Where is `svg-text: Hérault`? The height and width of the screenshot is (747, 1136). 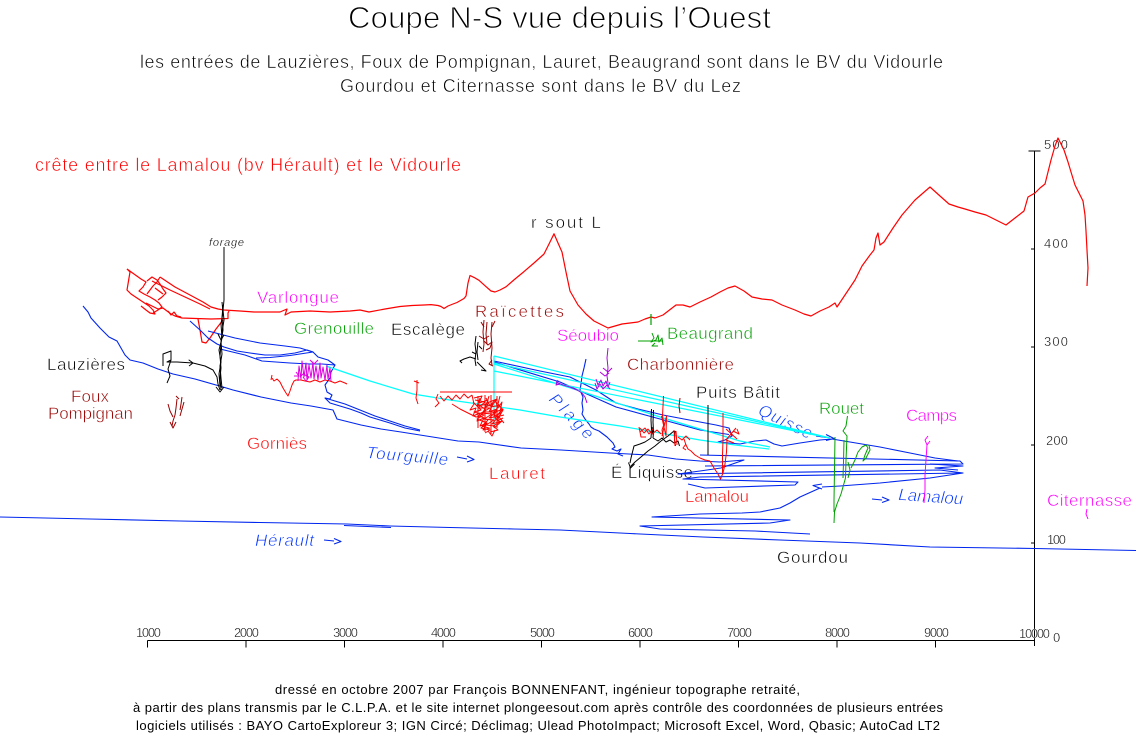
svg-text: Hérault is located at coordinates (285, 540).